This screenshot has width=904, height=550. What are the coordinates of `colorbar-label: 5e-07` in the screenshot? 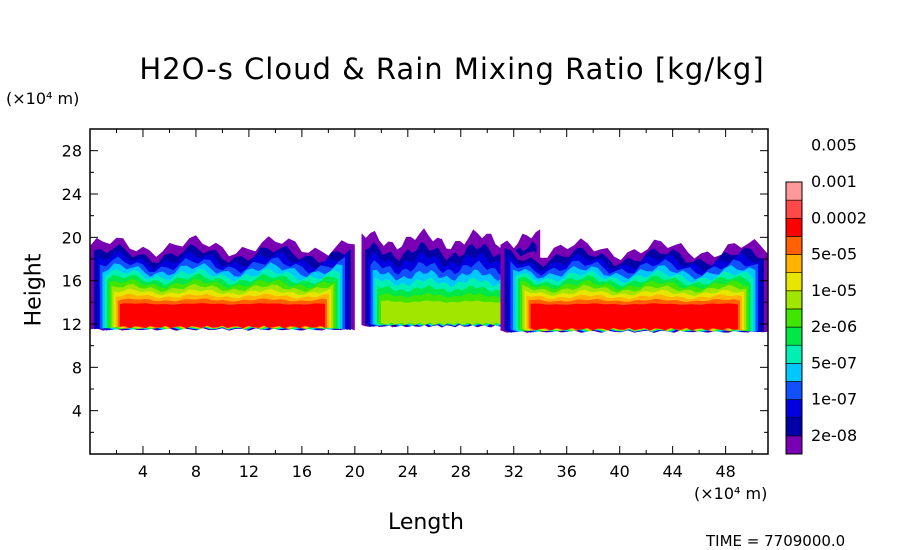 It's located at (834, 362).